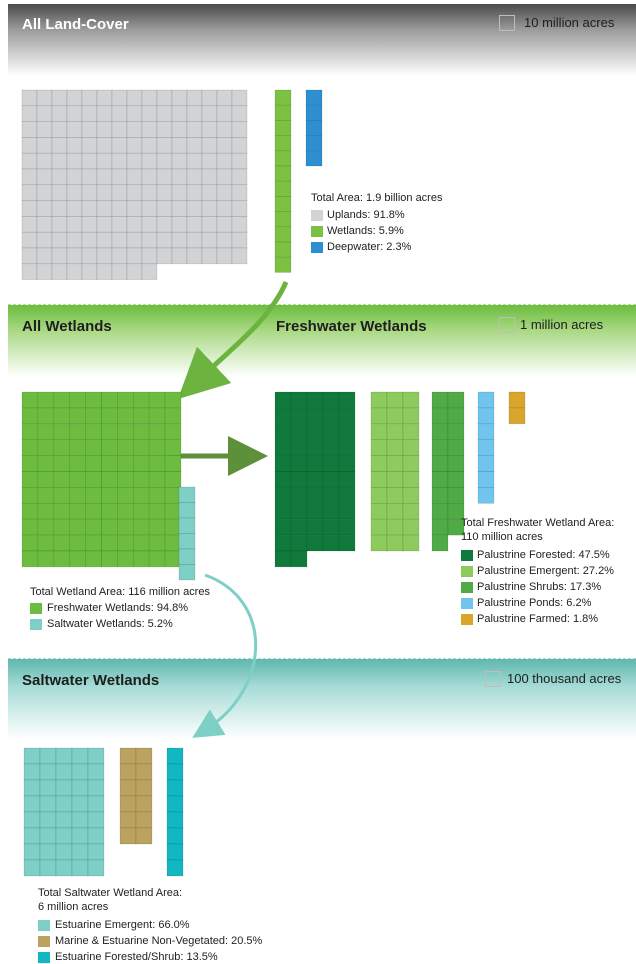 The image size is (636, 964). Describe the element at coordinates (314, 97) in the screenshot. I see `waffle-deepwater-cell` at that location.